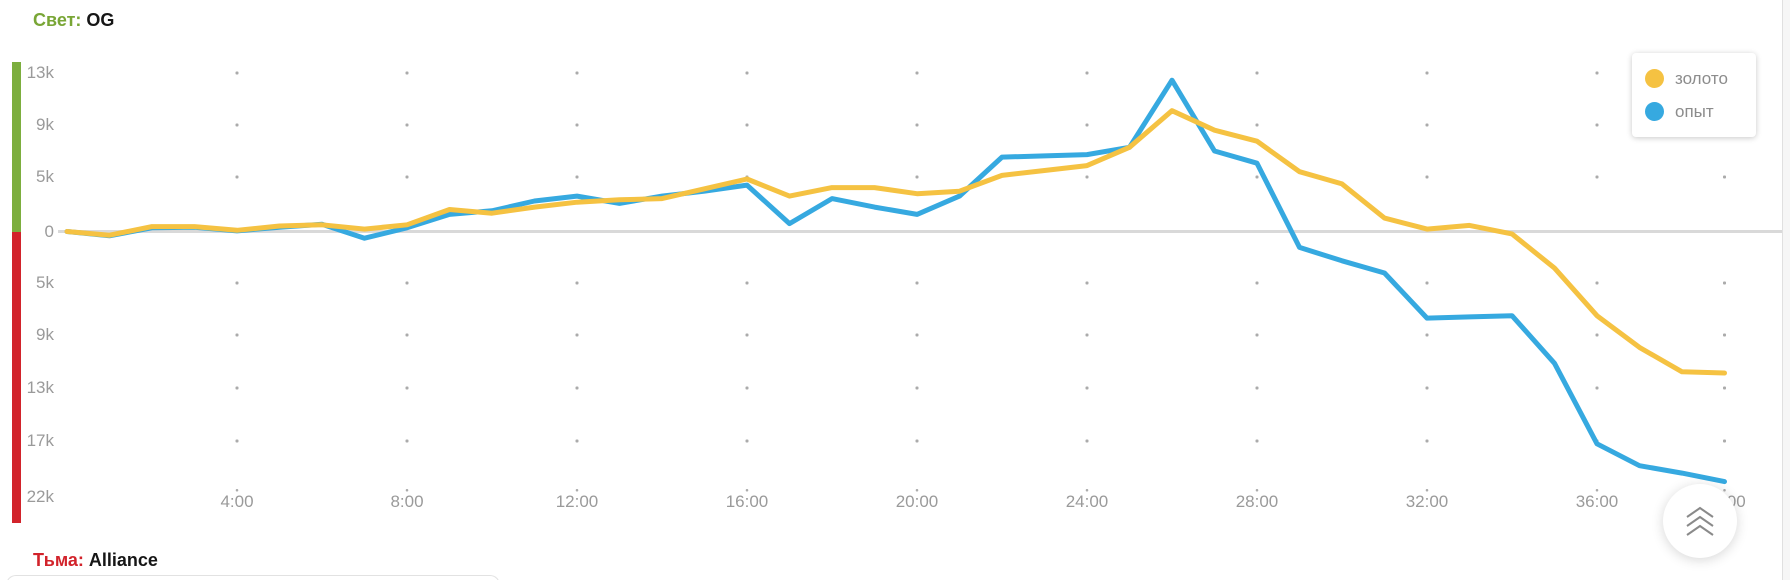 This screenshot has width=1790, height=580. I want to click on xp-series-label: опыт, so click(1694, 111).